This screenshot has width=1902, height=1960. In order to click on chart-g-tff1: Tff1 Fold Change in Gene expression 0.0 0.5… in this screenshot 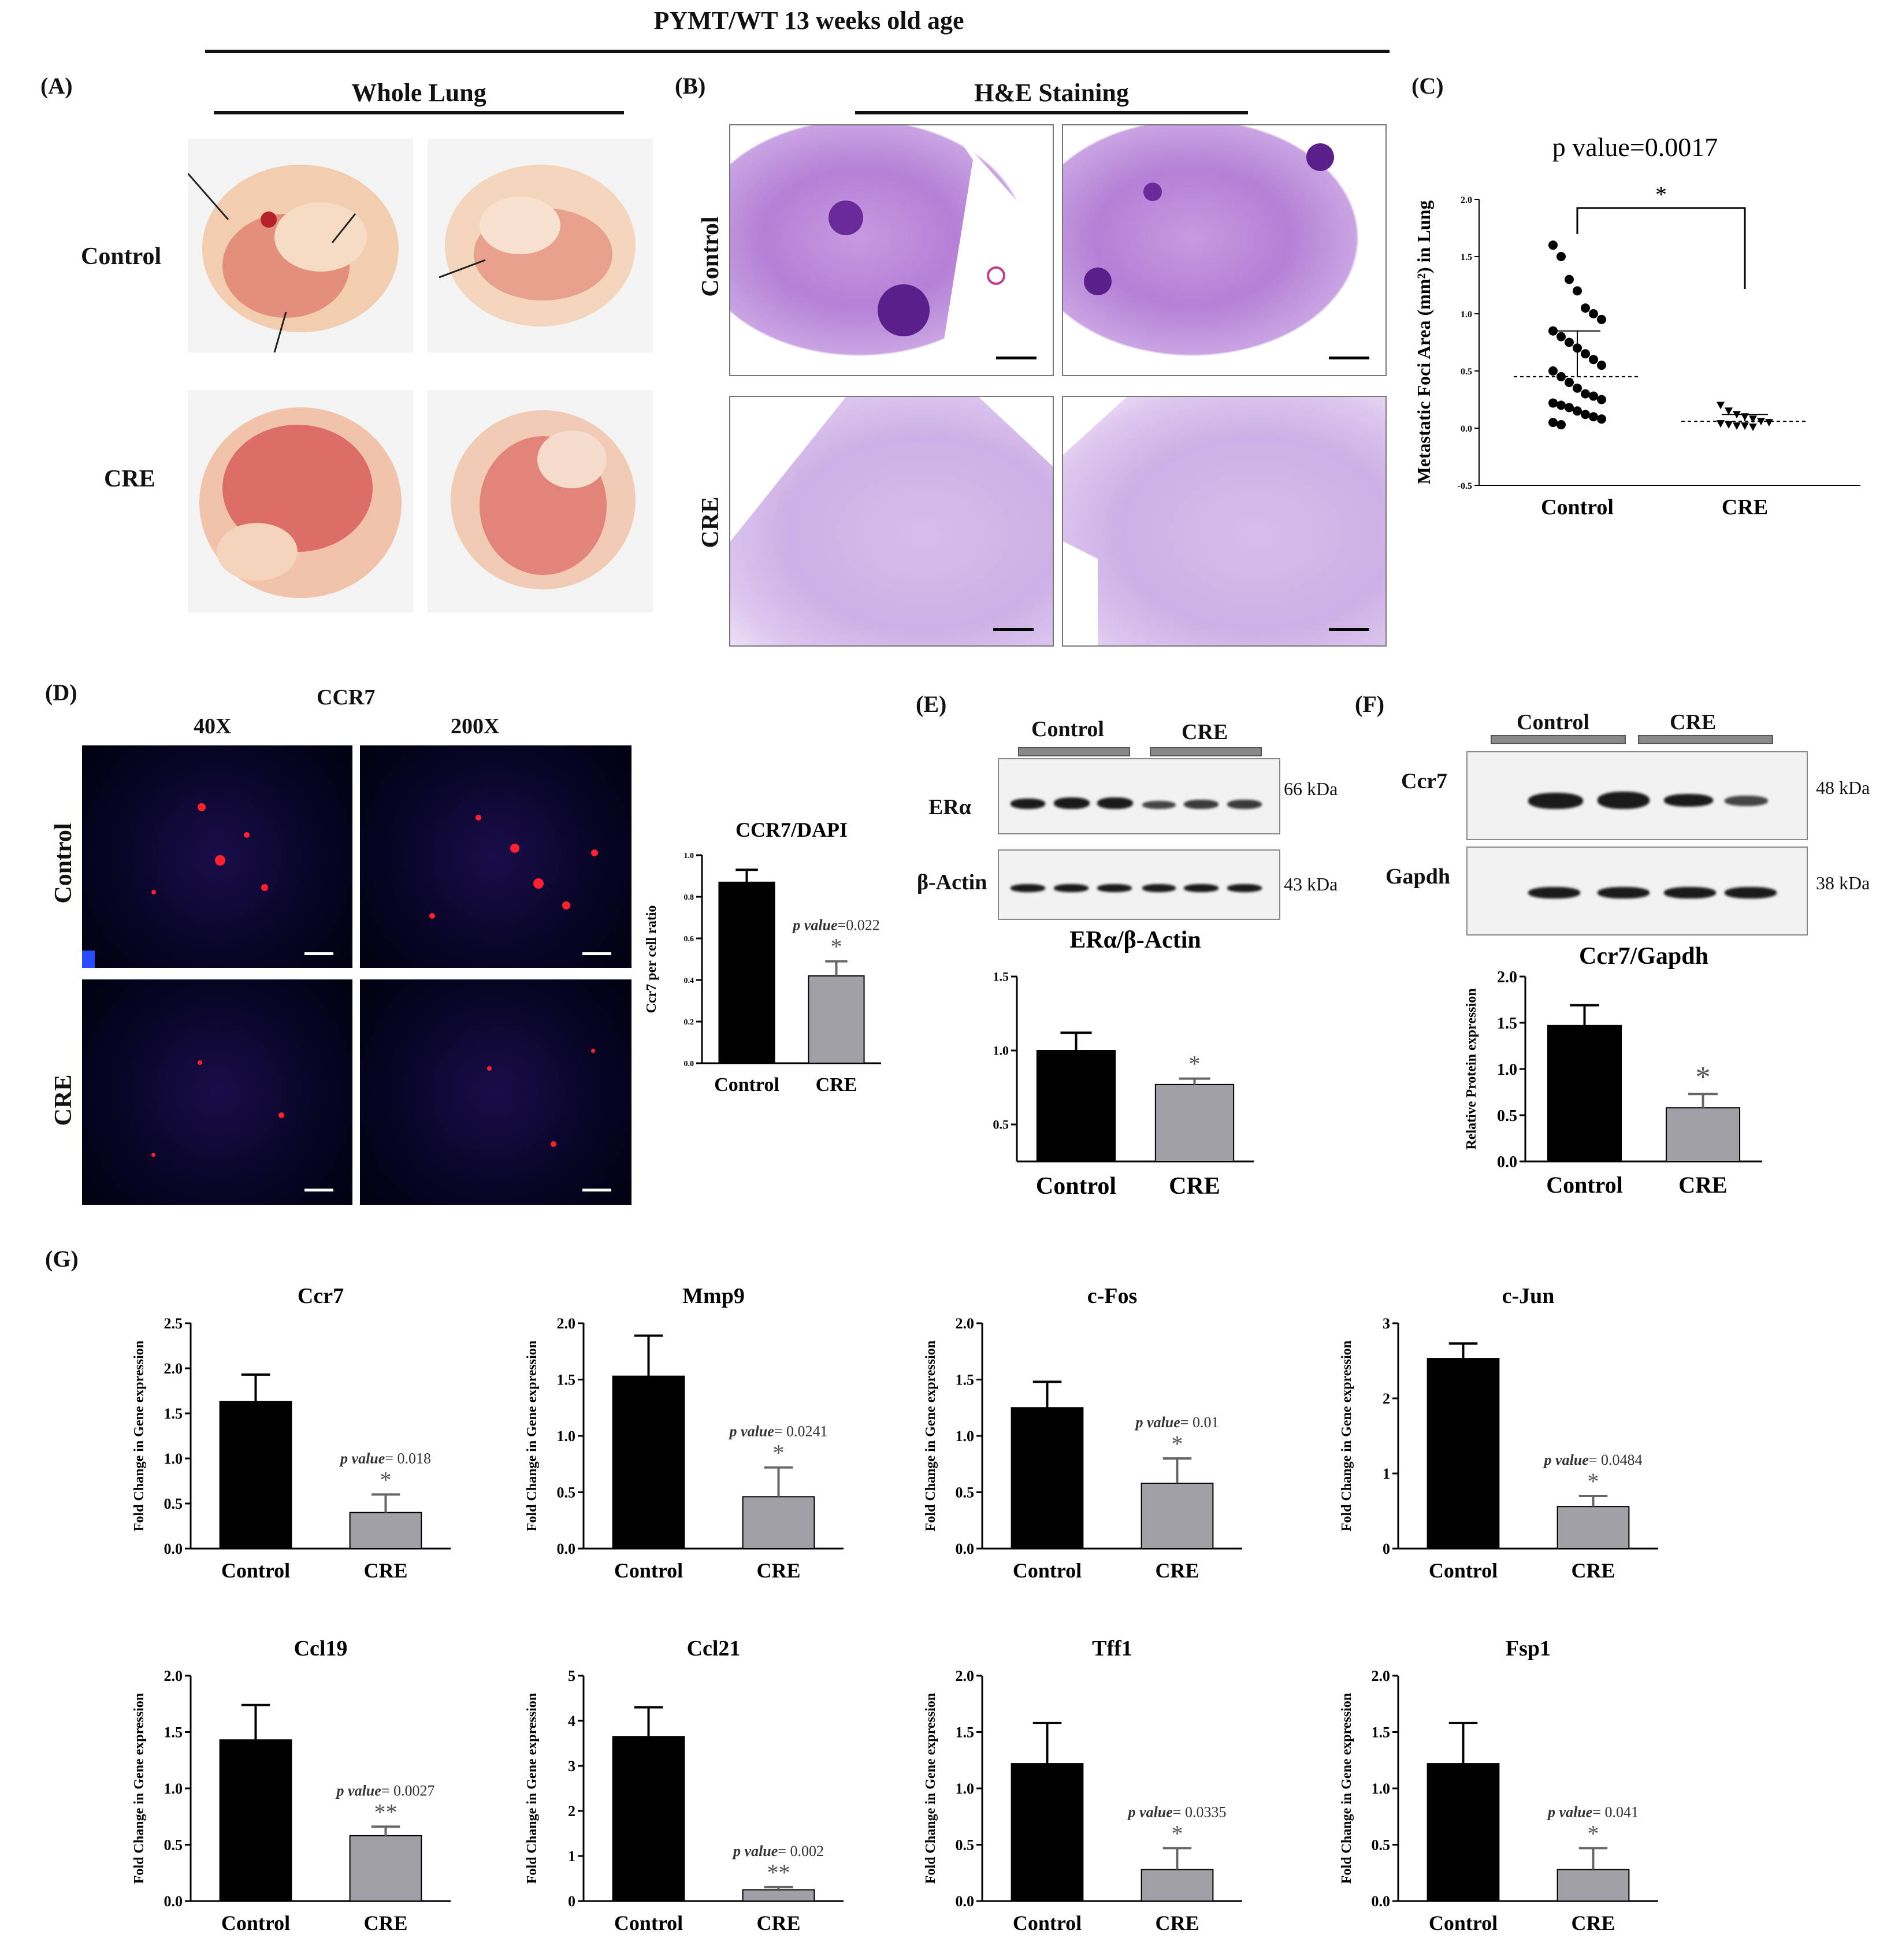, I will do `click(1082, 1786)`.